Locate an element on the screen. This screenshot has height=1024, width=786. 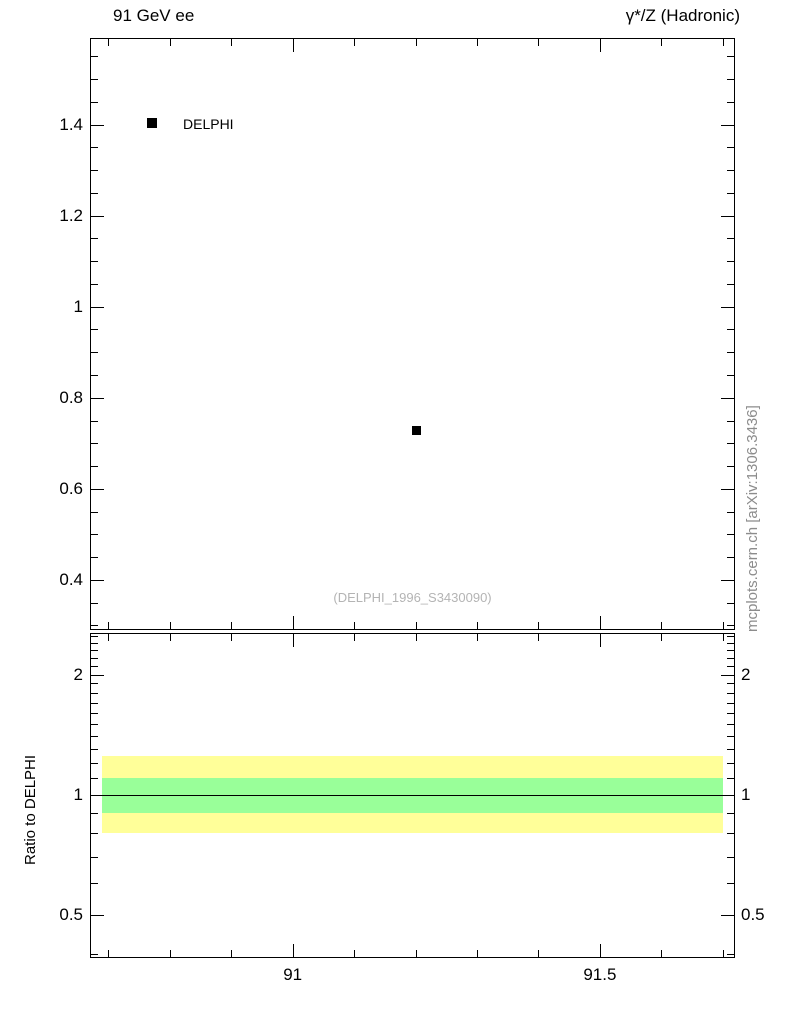
ratio-reference-line is located at coordinates (412, 795).